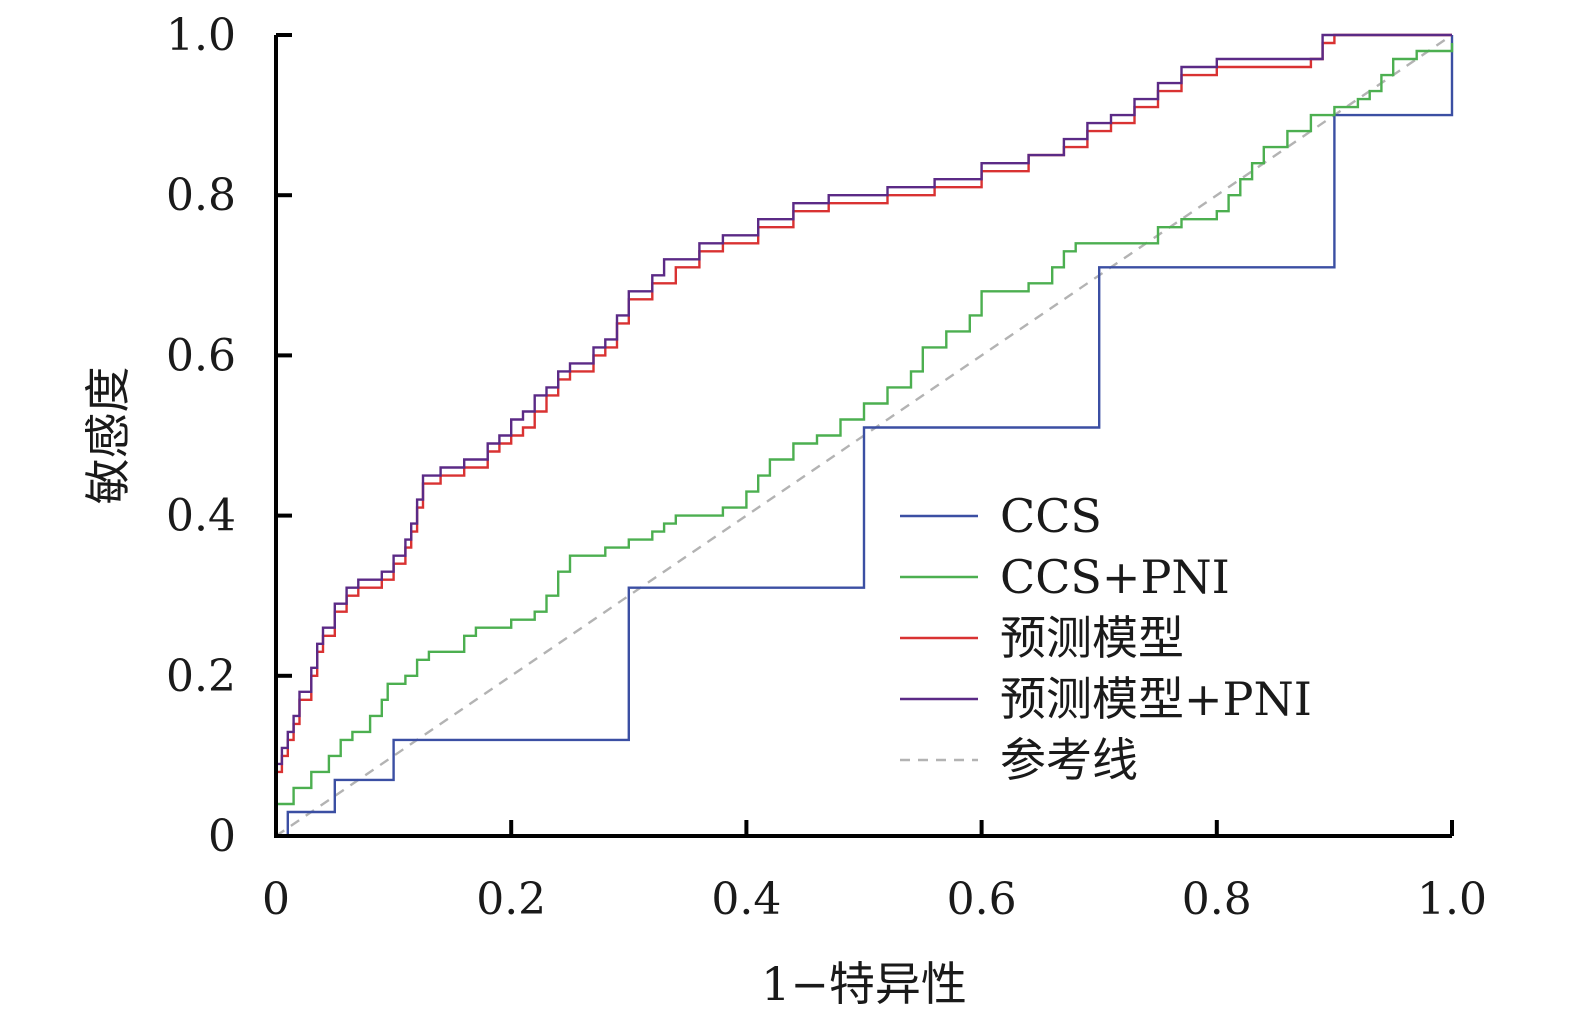  I want to click on y-axis-title: 敏感度, so click(108, 436).